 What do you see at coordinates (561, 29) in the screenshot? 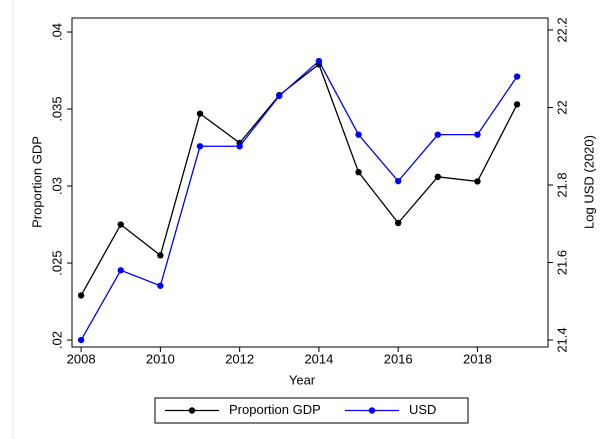
I see `y2-tick-label: 22.2` at bounding box center [561, 29].